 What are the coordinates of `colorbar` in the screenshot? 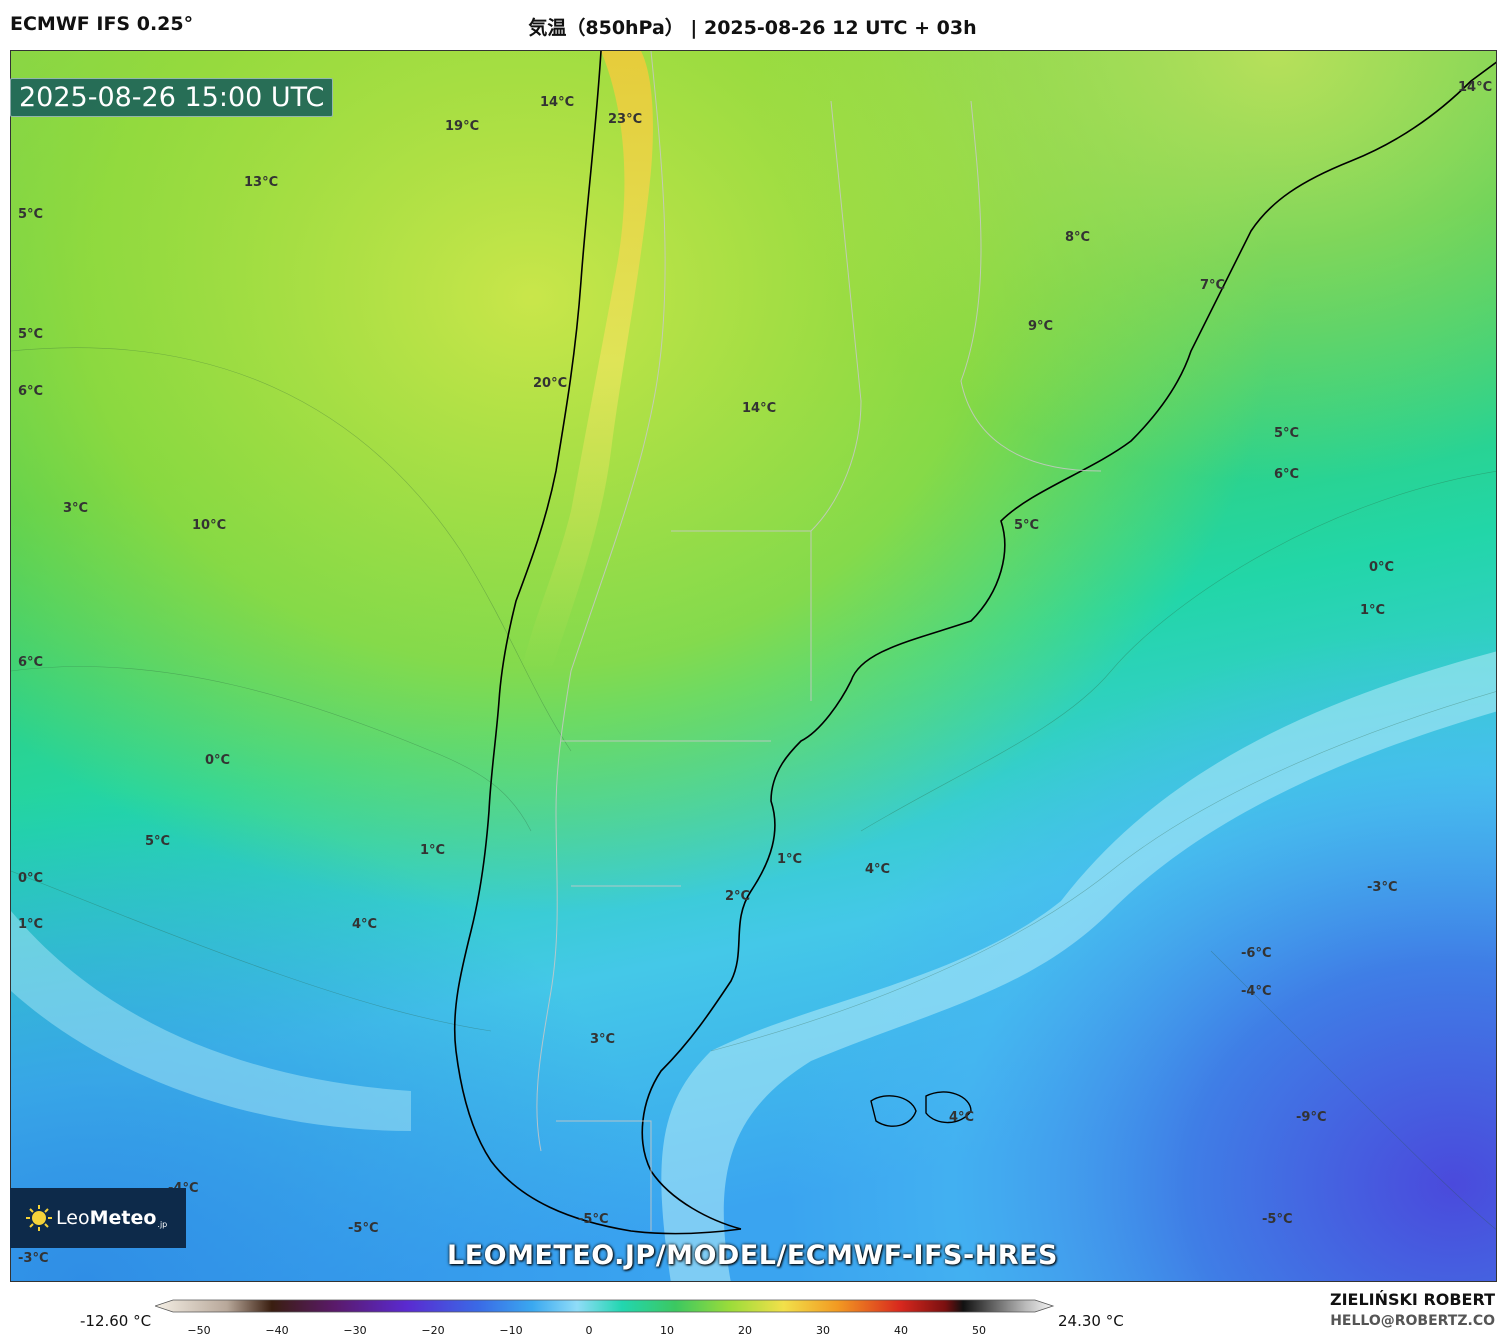 It's located at (605, 1306).